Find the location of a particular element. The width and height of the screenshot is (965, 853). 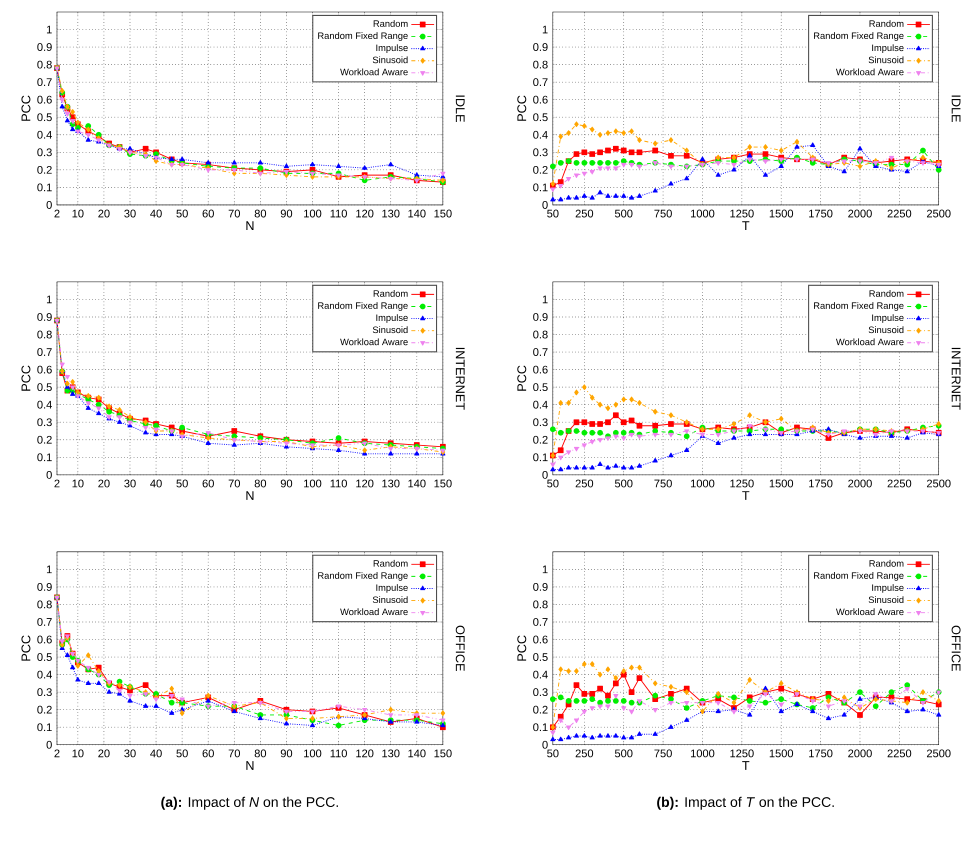

x-tick-label: 140 is located at coordinates (417, 754).